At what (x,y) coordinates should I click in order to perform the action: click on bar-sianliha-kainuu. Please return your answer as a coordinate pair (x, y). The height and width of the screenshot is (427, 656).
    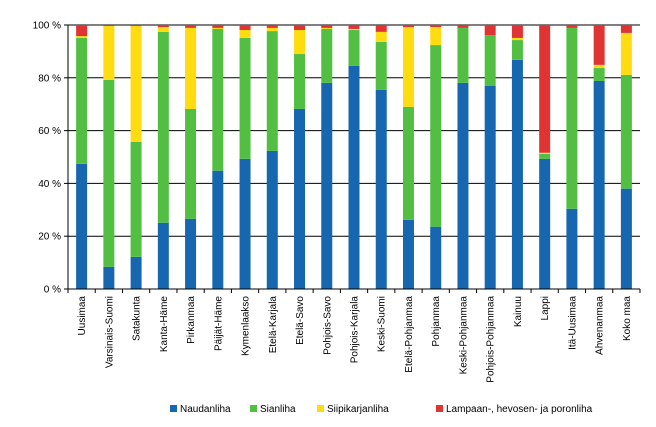
    Looking at the image, I should click on (517, 50).